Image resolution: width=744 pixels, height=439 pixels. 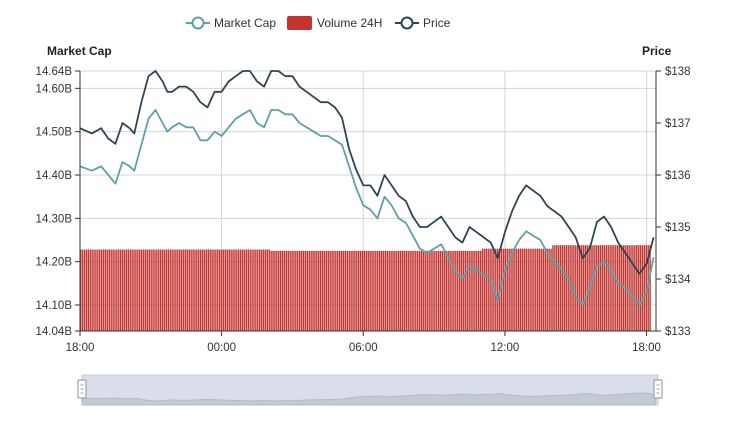 I want to click on legend: Market Cap Volume 24H Price, so click(x=318, y=23).